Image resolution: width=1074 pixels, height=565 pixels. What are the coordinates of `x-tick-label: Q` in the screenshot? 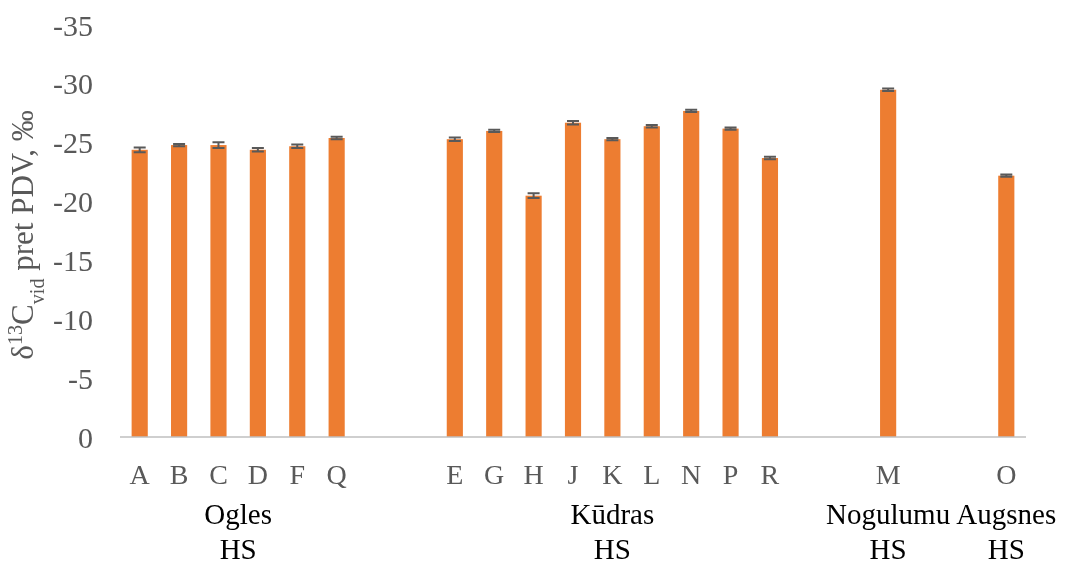 It's located at (336, 474).